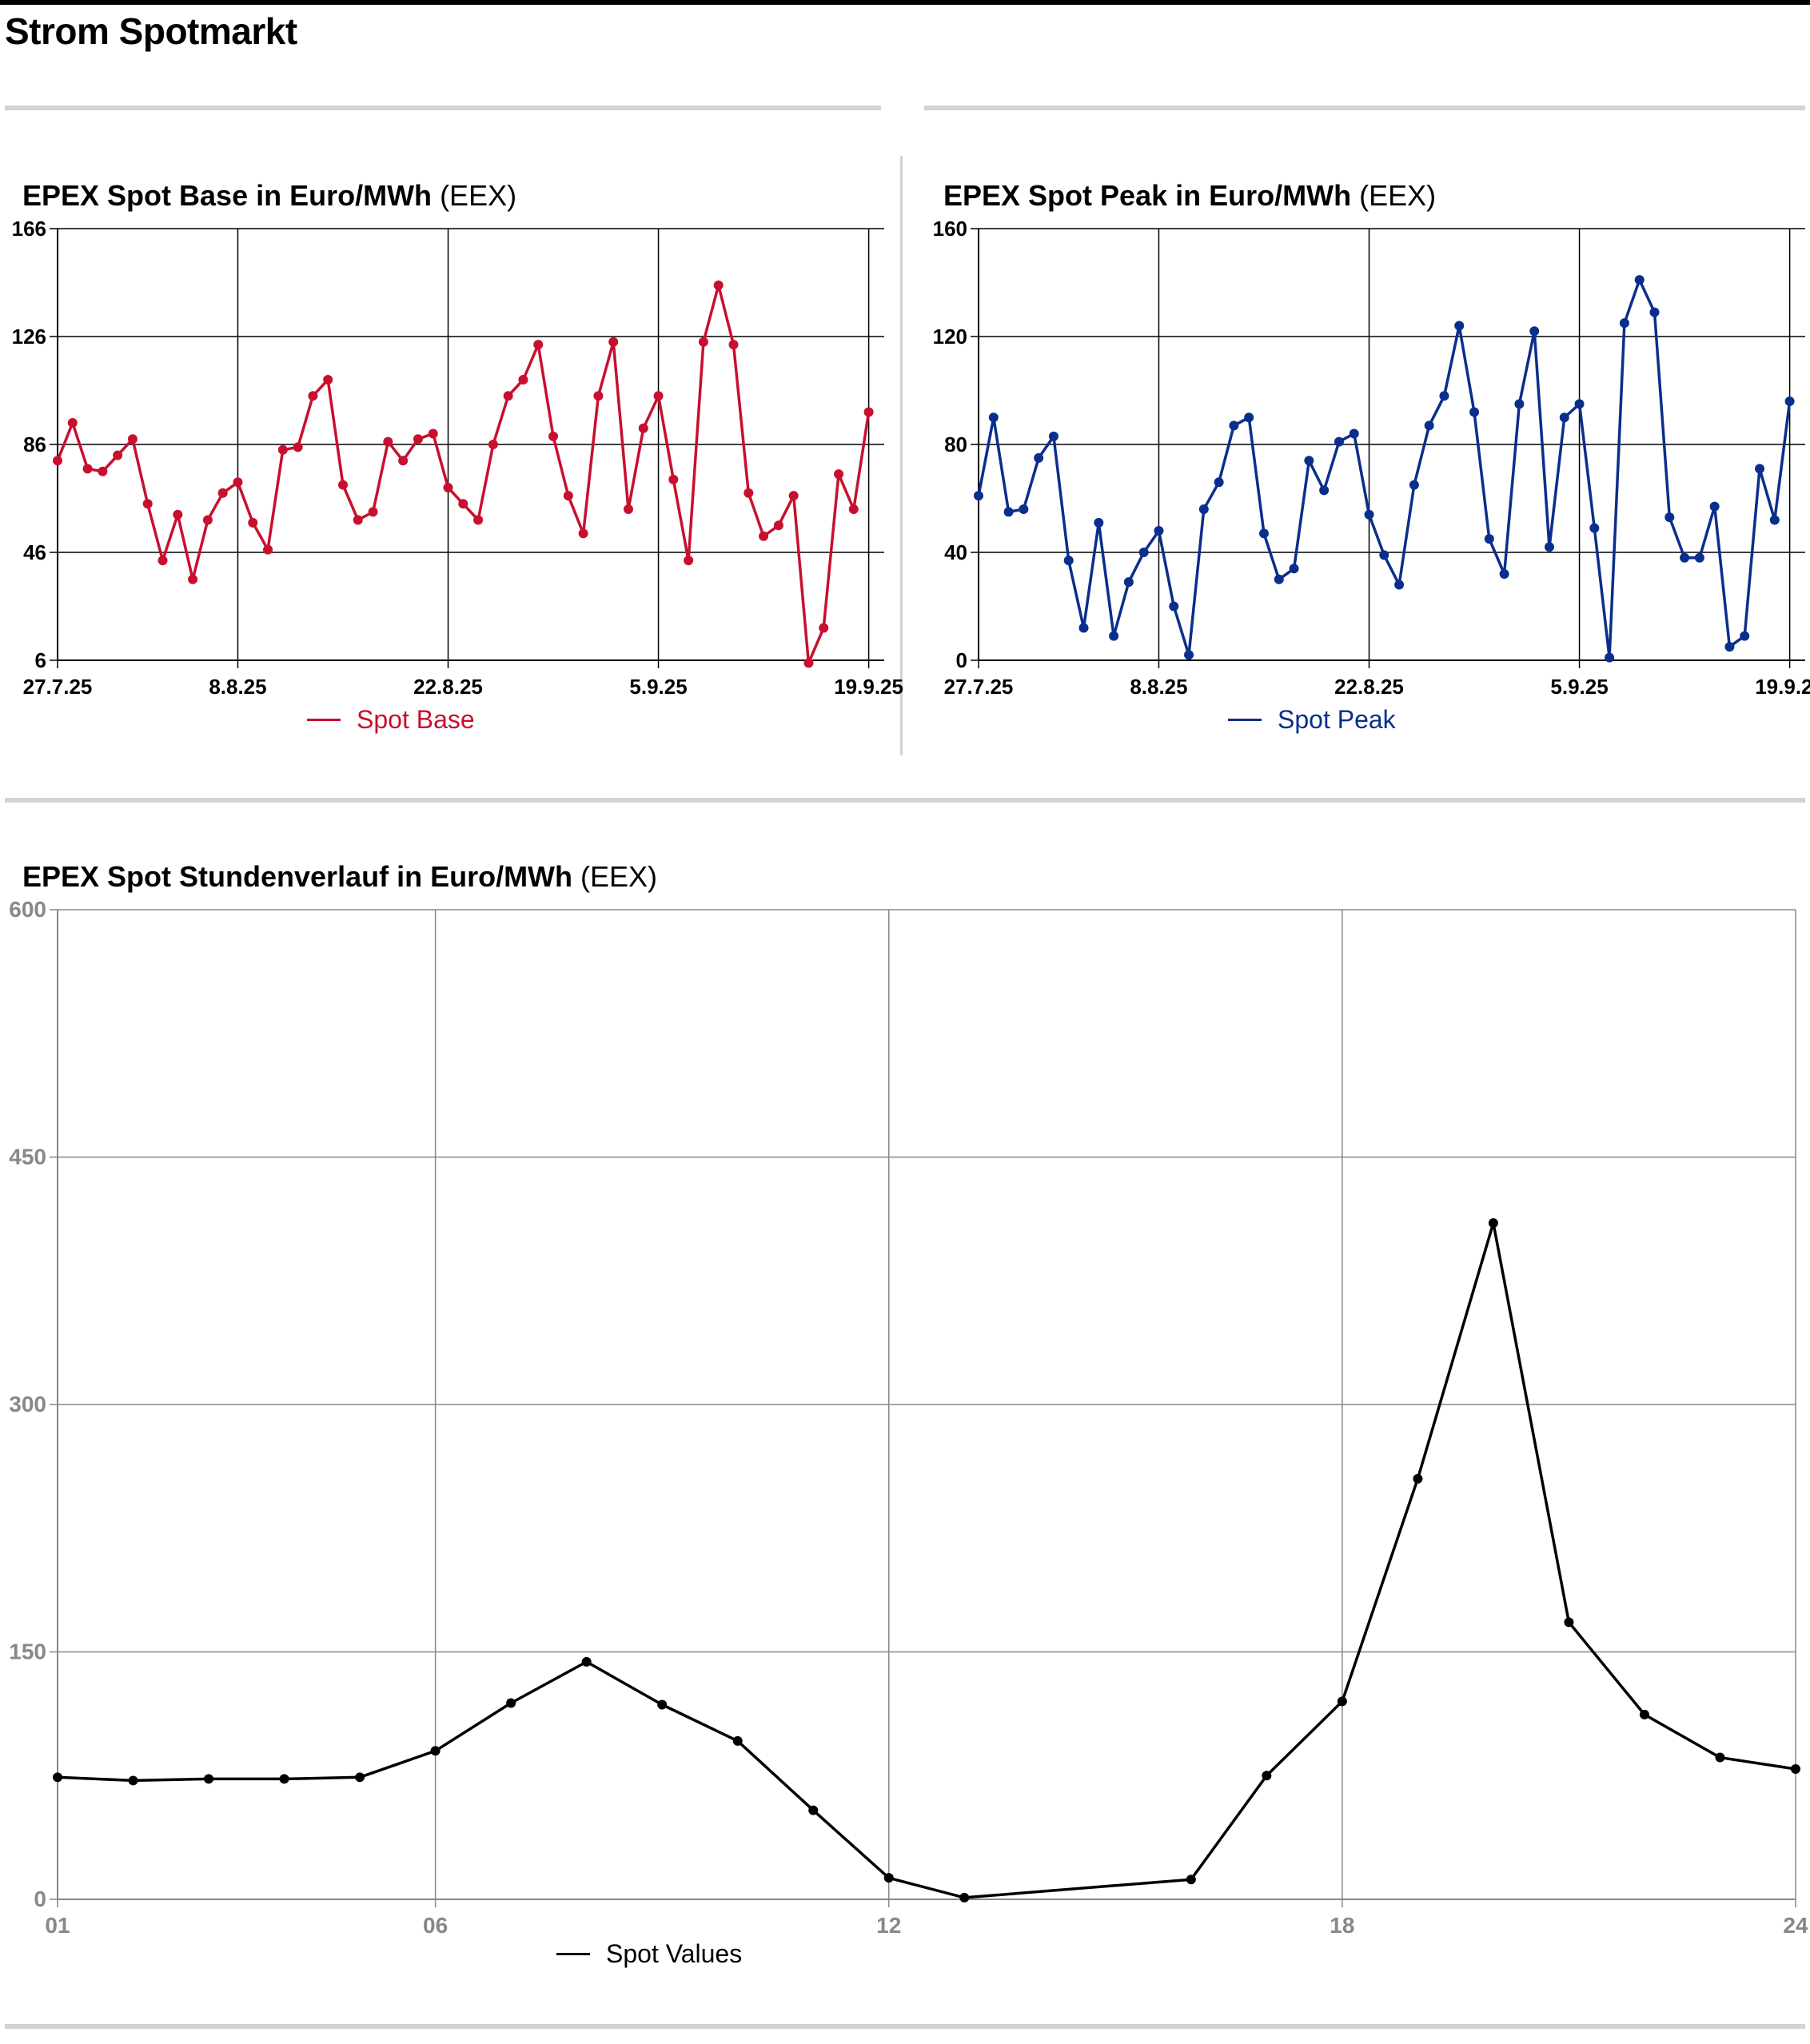 The image size is (1810, 2044). What do you see at coordinates (29, 337) in the screenshot?
I see `y-tick-label: 126` at bounding box center [29, 337].